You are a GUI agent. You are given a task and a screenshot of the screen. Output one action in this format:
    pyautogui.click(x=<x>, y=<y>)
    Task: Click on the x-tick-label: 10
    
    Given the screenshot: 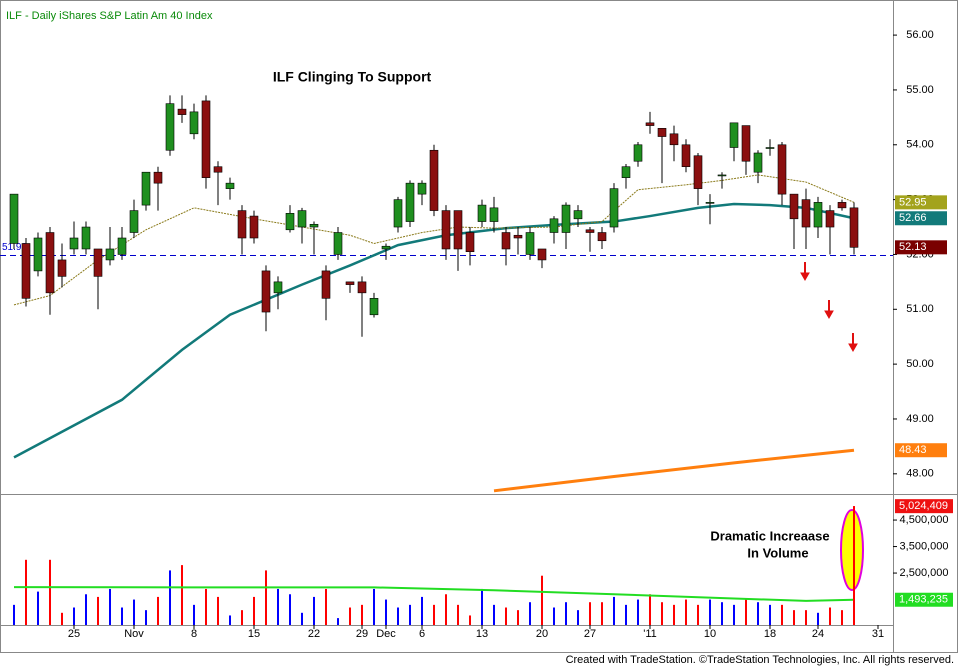 What is the action you would take?
    pyautogui.click(x=710, y=634)
    